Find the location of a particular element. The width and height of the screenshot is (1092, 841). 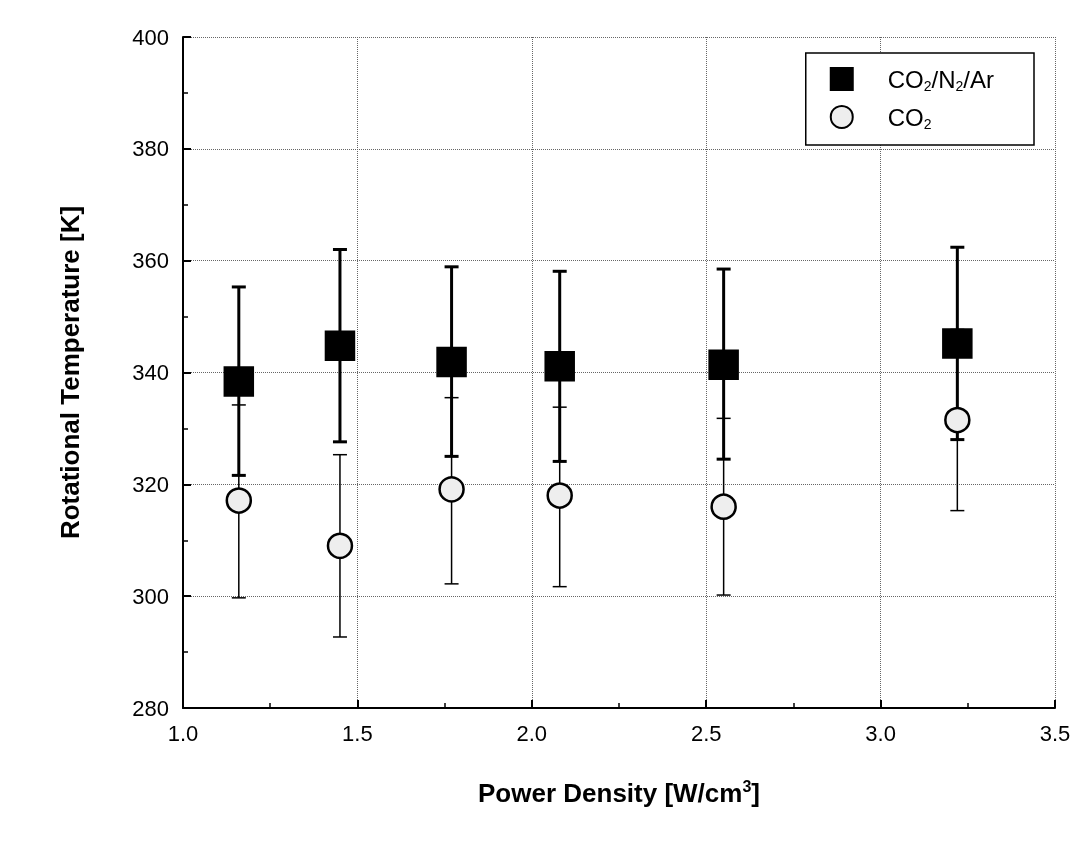

x-tick-label: 2.0 is located at coordinates (532, 733).